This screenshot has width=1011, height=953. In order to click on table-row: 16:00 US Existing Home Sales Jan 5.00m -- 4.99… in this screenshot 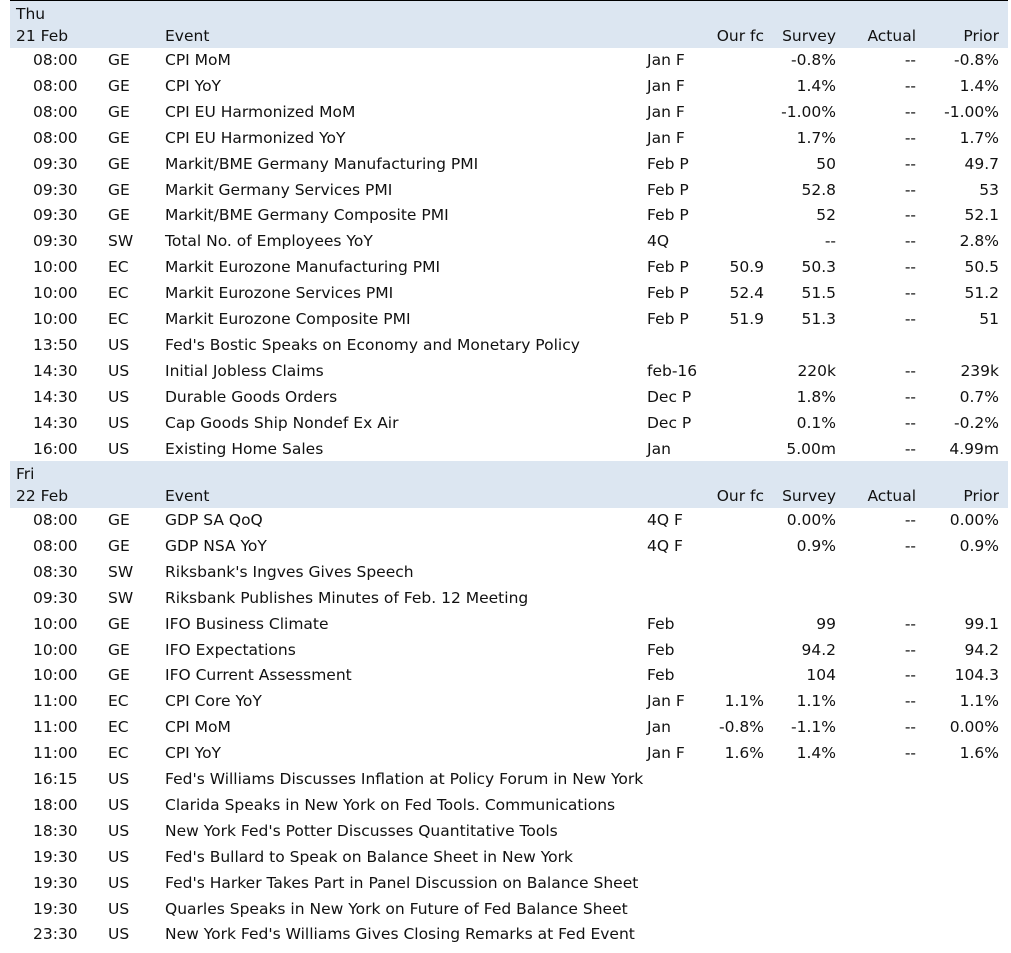, I will do `click(509, 450)`.